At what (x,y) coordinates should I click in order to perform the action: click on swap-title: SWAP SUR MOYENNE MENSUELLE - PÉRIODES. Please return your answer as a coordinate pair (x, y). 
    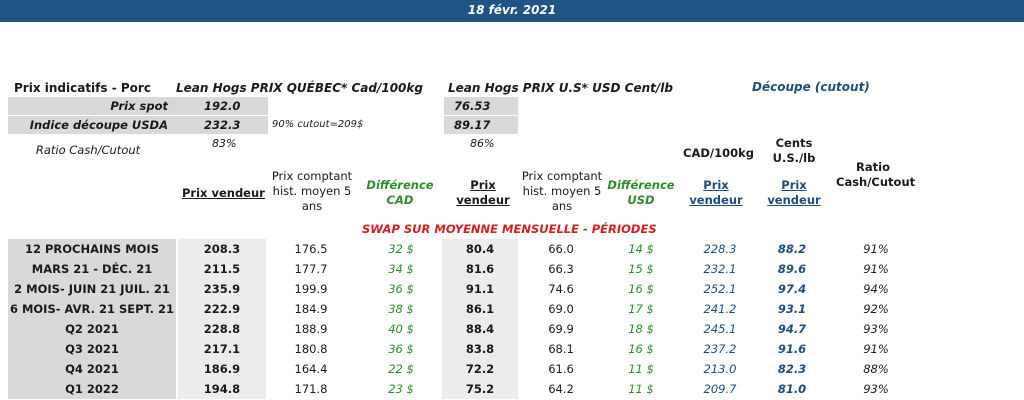
    Looking at the image, I should click on (509, 229).